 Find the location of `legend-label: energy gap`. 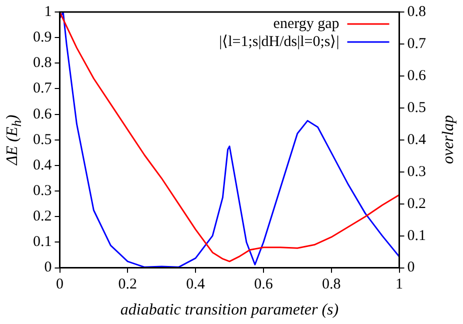

legend-label: energy gap is located at coordinates (306, 24).